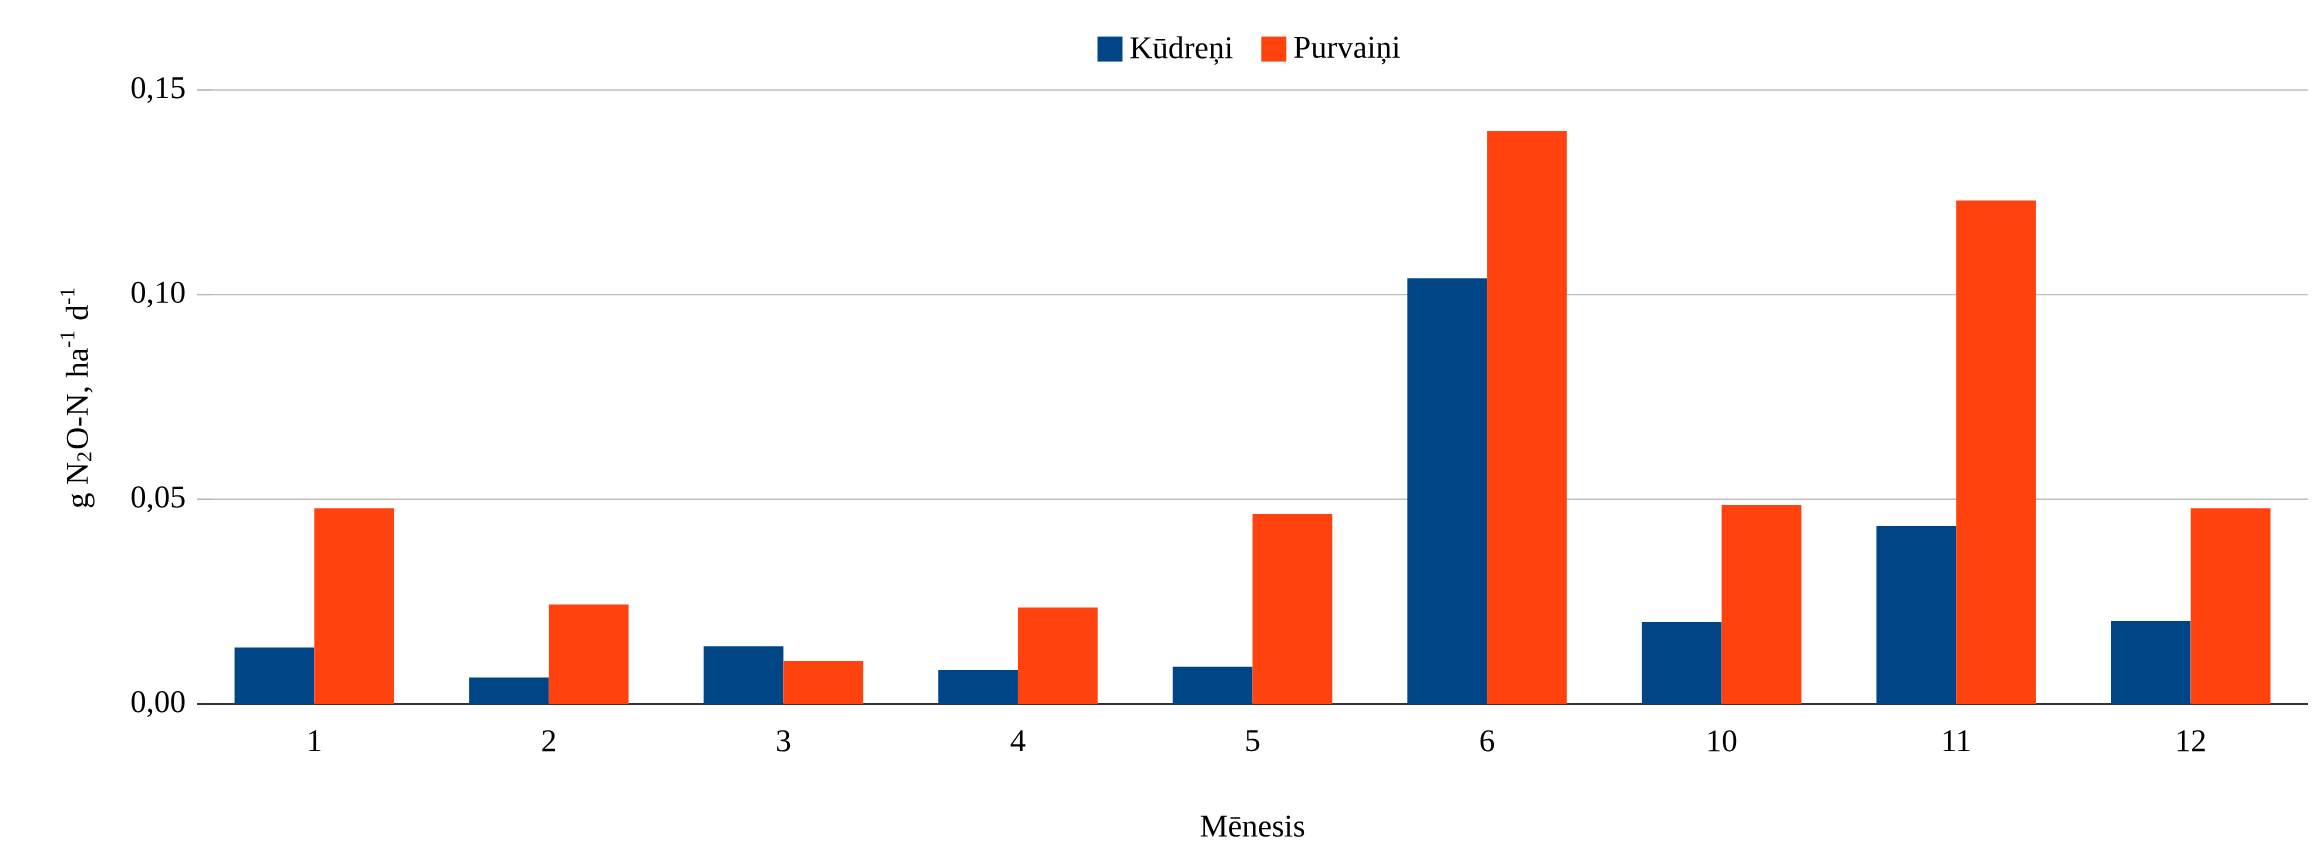 The height and width of the screenshot is (847, 2324). Describe the element at coordinates (158, 89) in the screenshot. I see `y-tick-label: 0,15` at that location.